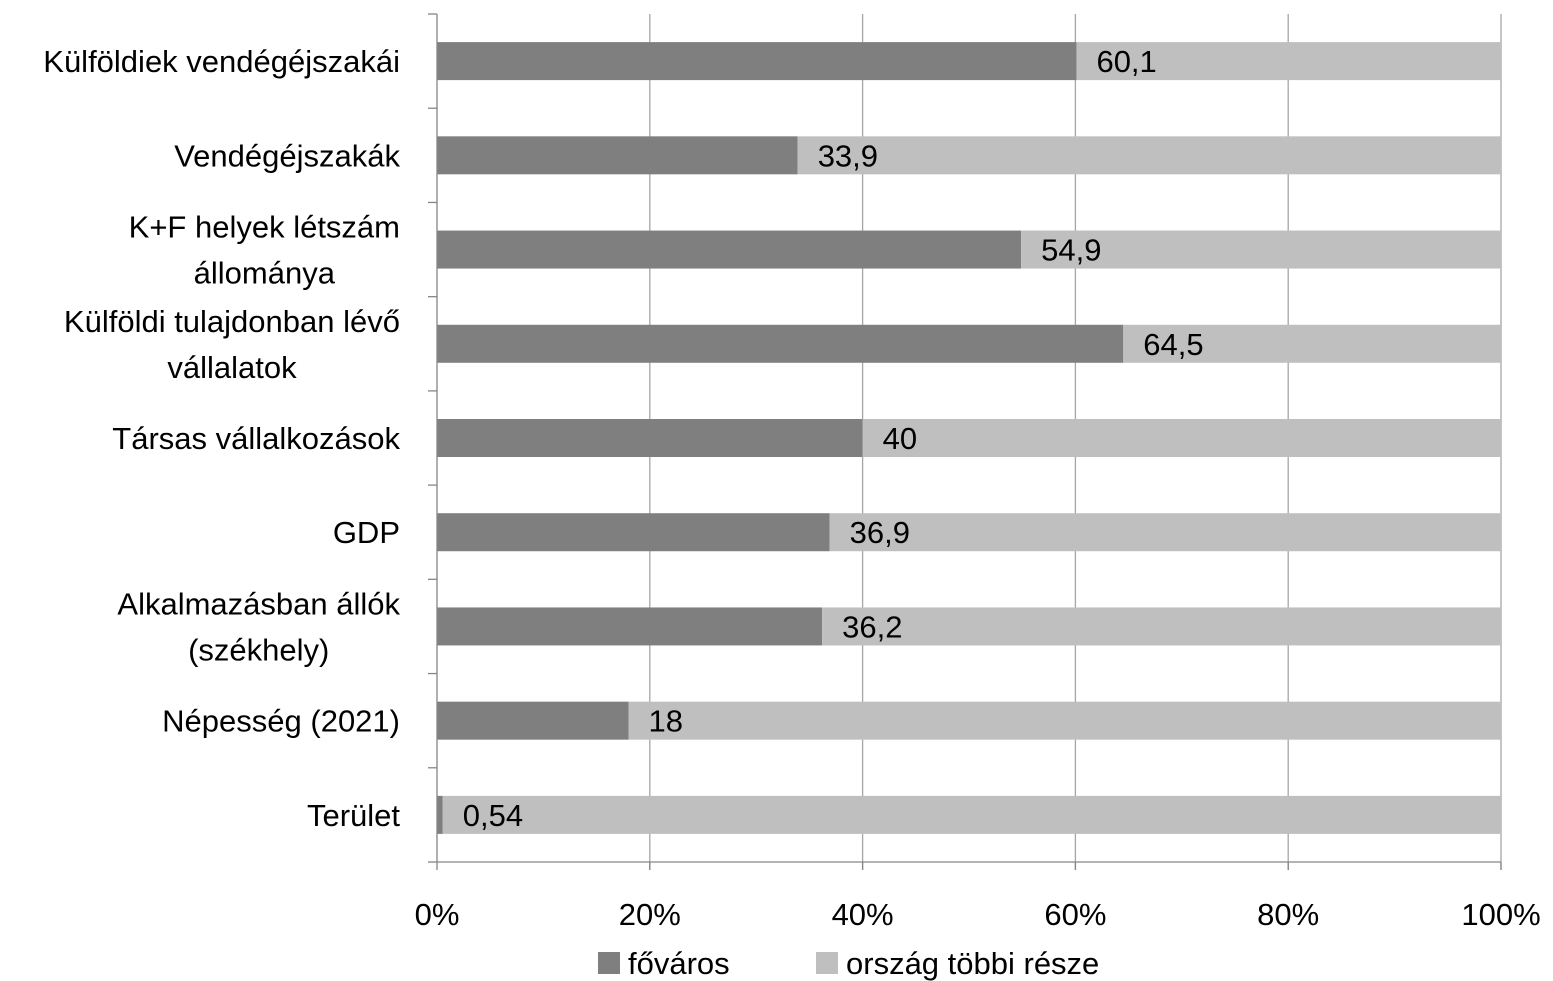 The width and height of the screenshot is (1553, 981). I want to click on legend-label-fovaros: főváros, so click(679, 963).